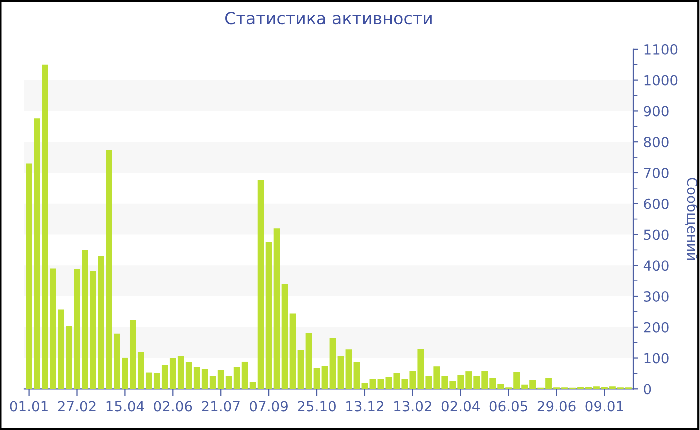  I want to click on y-tick-label: 500, so click(656, 235).